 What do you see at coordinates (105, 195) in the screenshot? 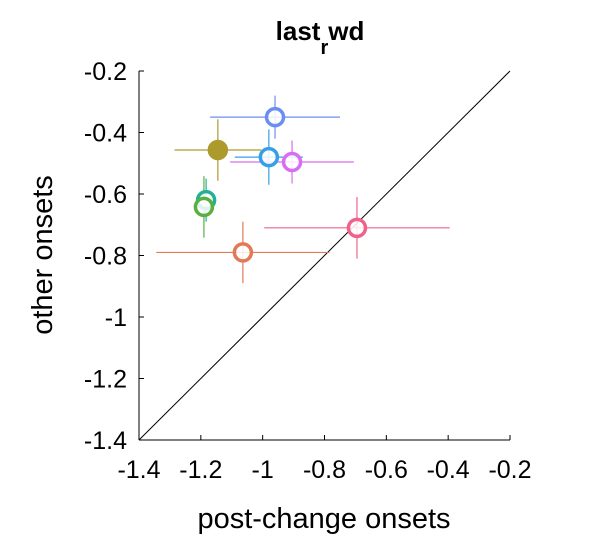
I see `y-tick-label: -0.6` at bounding box center [105, 195].